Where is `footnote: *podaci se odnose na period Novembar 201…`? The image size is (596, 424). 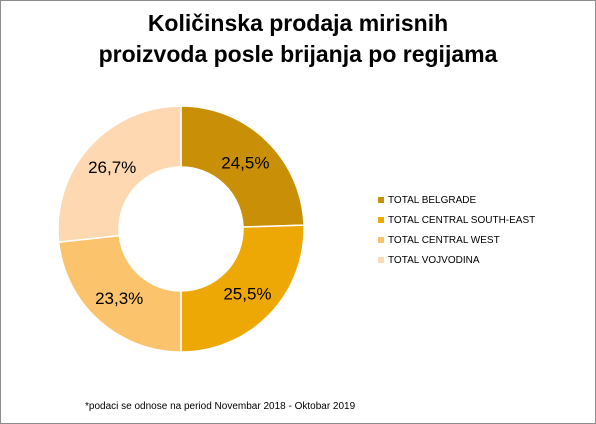 footnote: *podaci se odnose na period Novembar 201… is located at coordinates (220, 406).